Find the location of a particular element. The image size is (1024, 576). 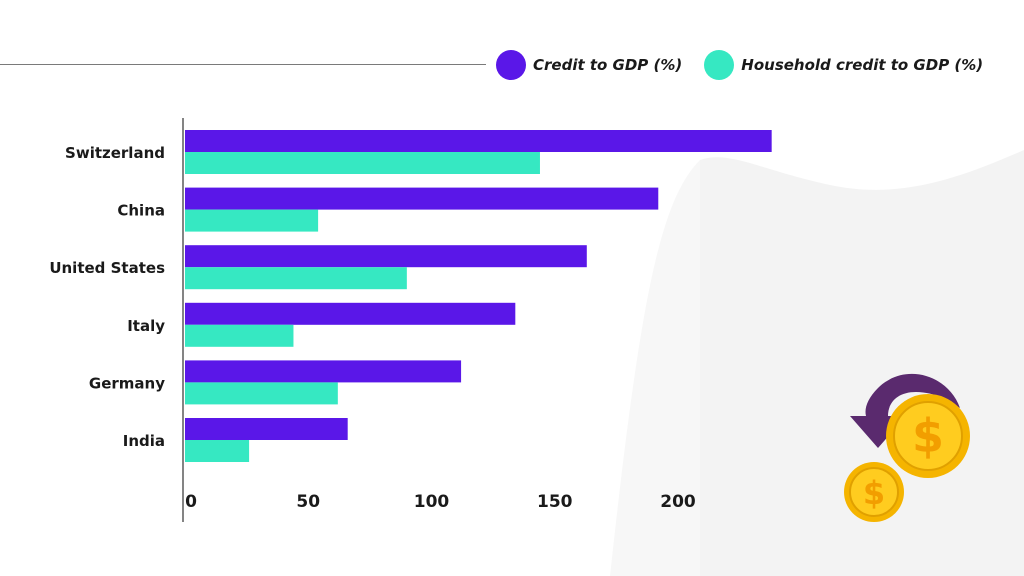

x-tick-label: 200 is located at coordinates (678, 502).